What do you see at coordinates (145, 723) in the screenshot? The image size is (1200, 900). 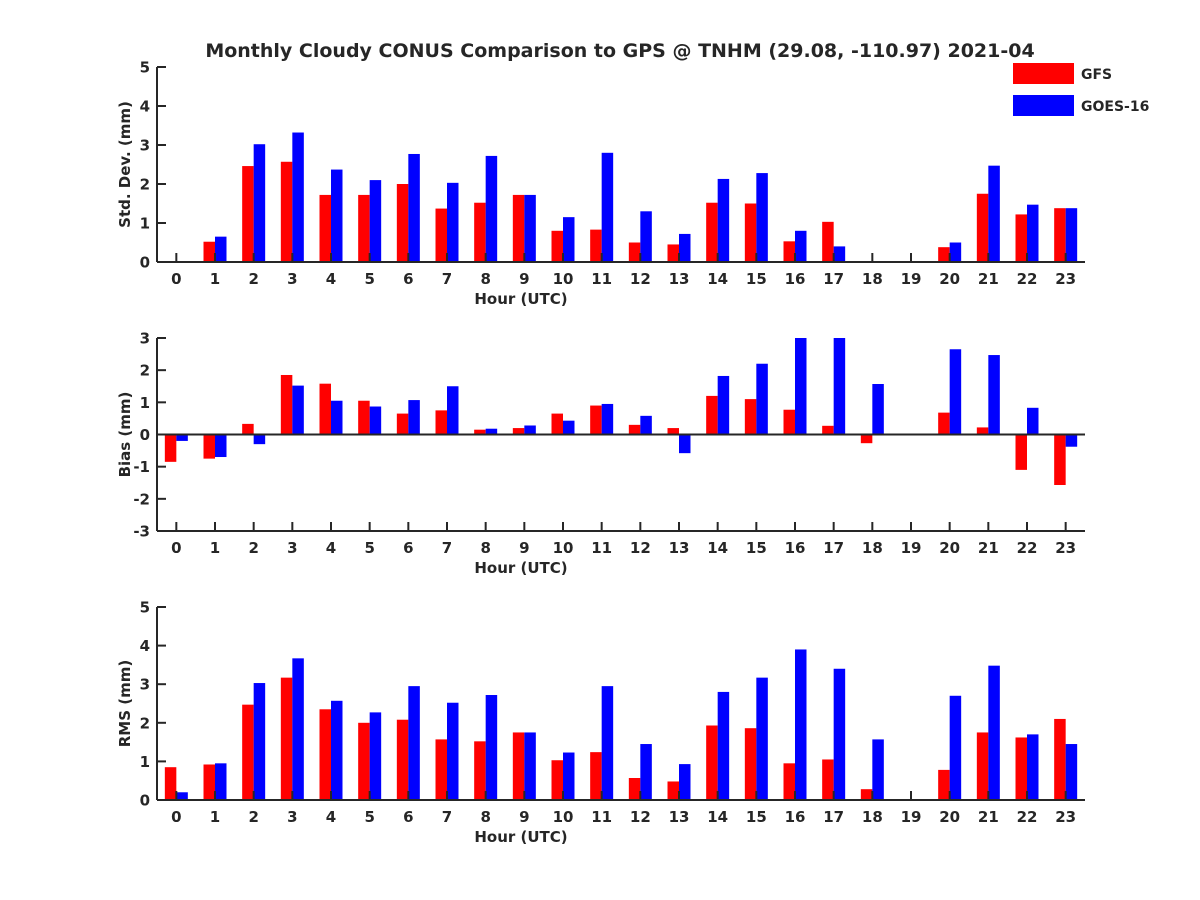 I see `y-tick-label: 2` at bounding box center [145, 723].